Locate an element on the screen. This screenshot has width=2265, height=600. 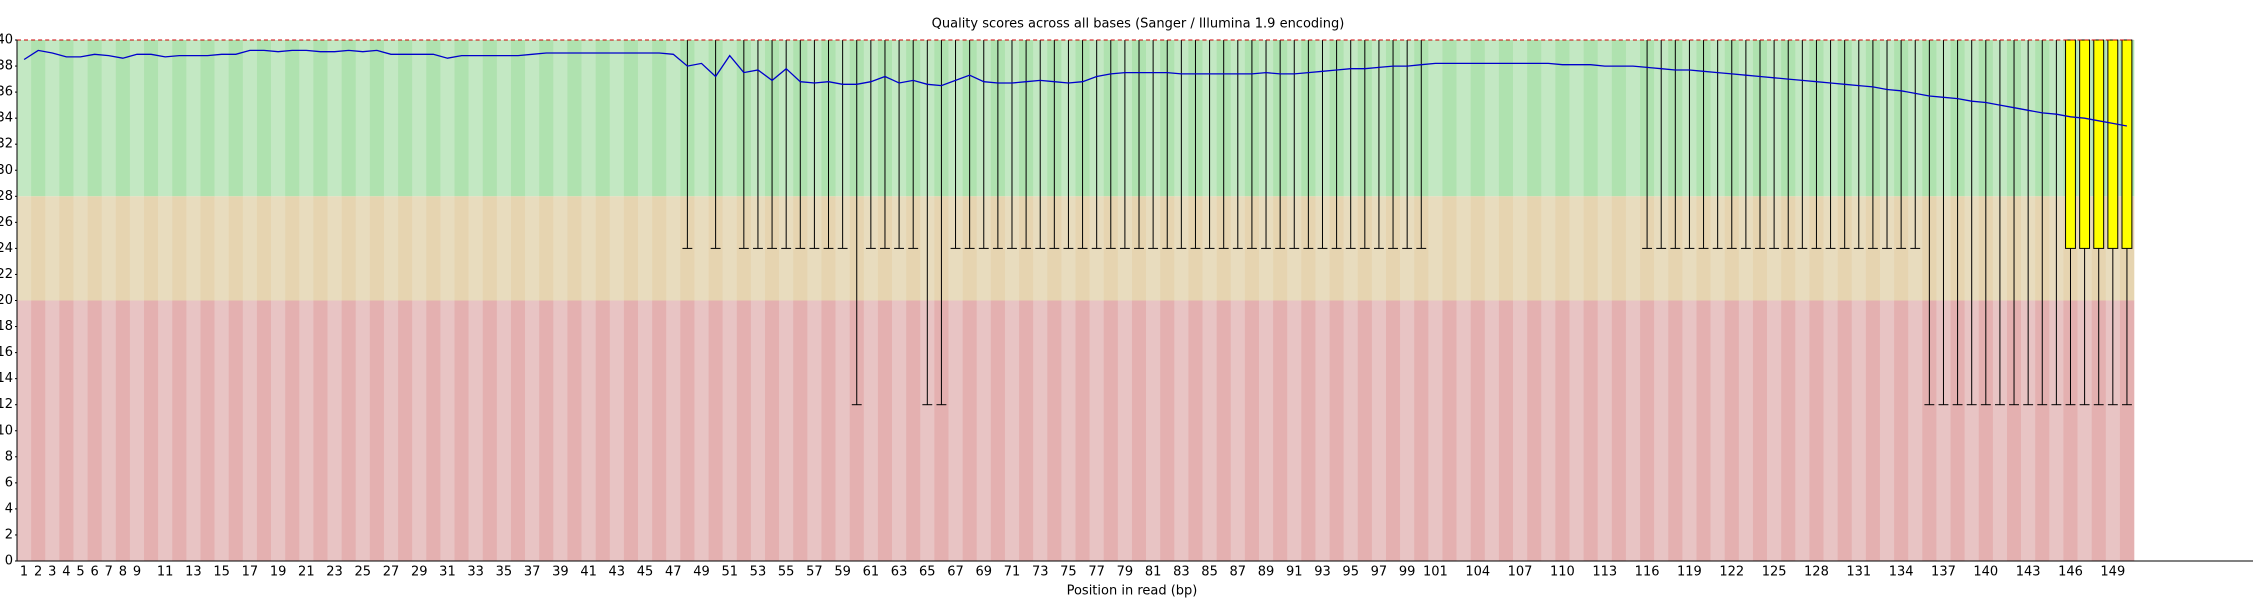
y-tick-label: 8 is located at coordinates (9, 456).